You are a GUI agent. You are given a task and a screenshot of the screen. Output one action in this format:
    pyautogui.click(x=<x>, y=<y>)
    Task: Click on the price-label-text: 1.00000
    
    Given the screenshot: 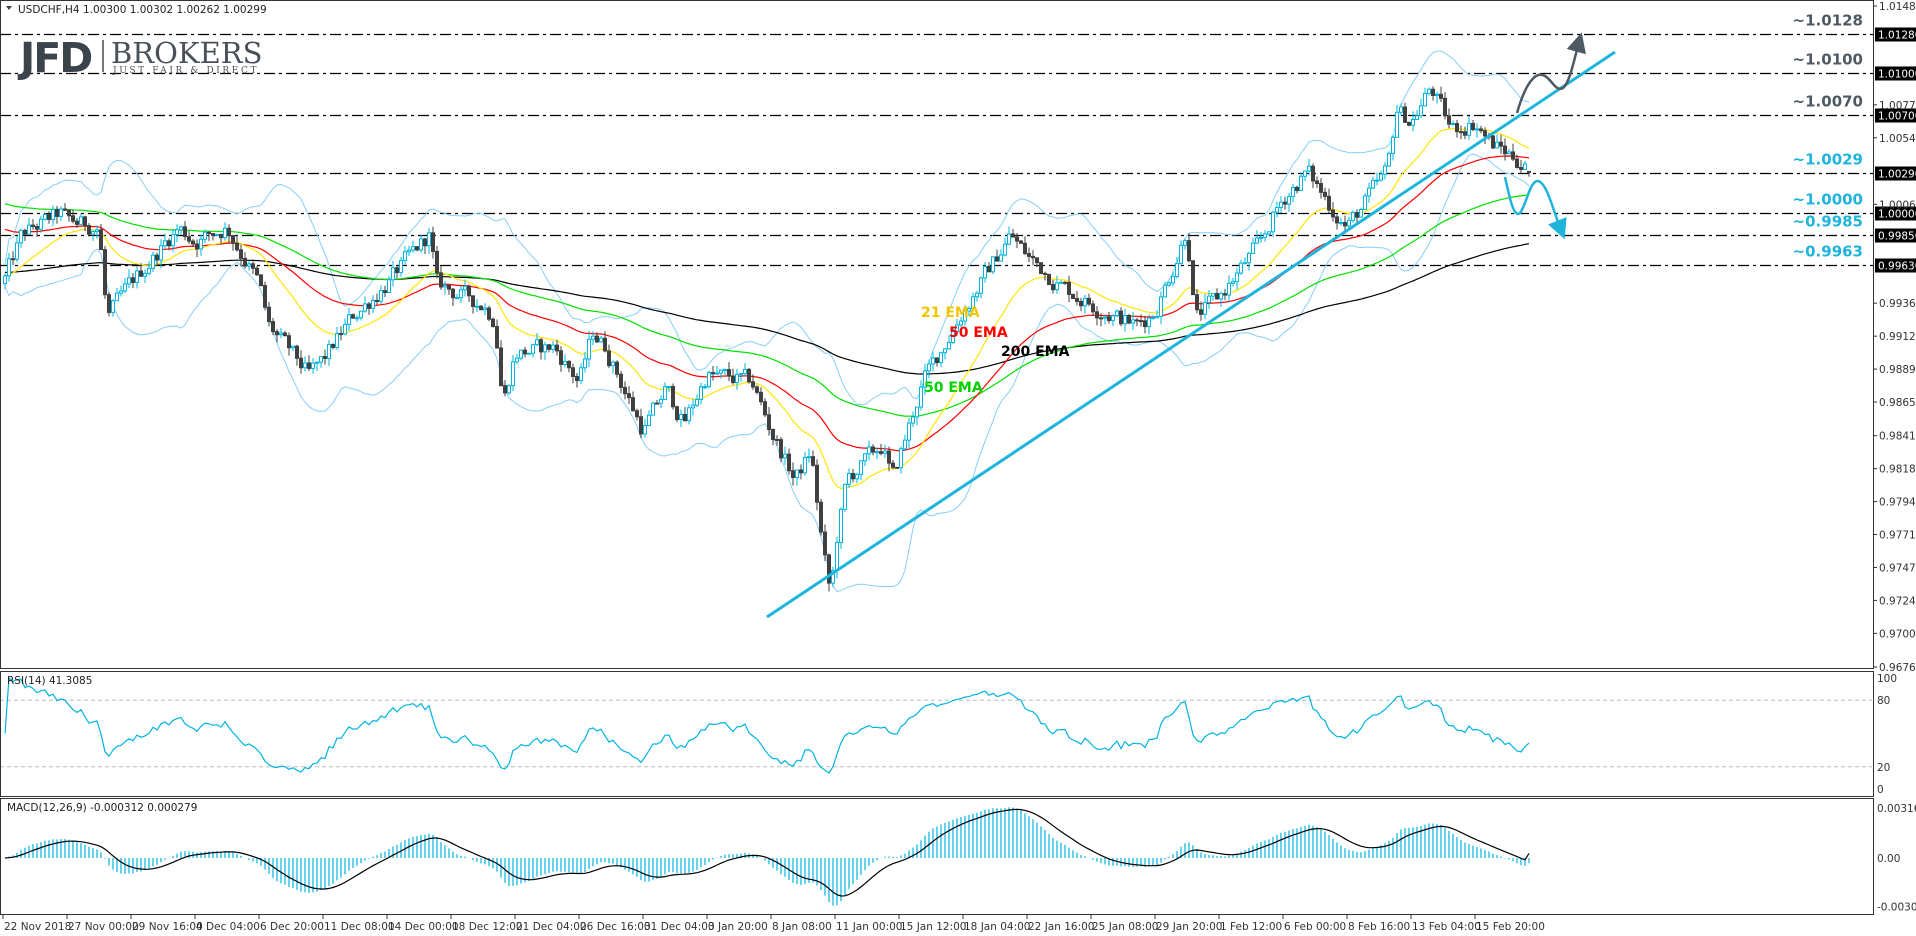 What is the action you would take?
    pyautogui.click(x=1897, y=215)
    